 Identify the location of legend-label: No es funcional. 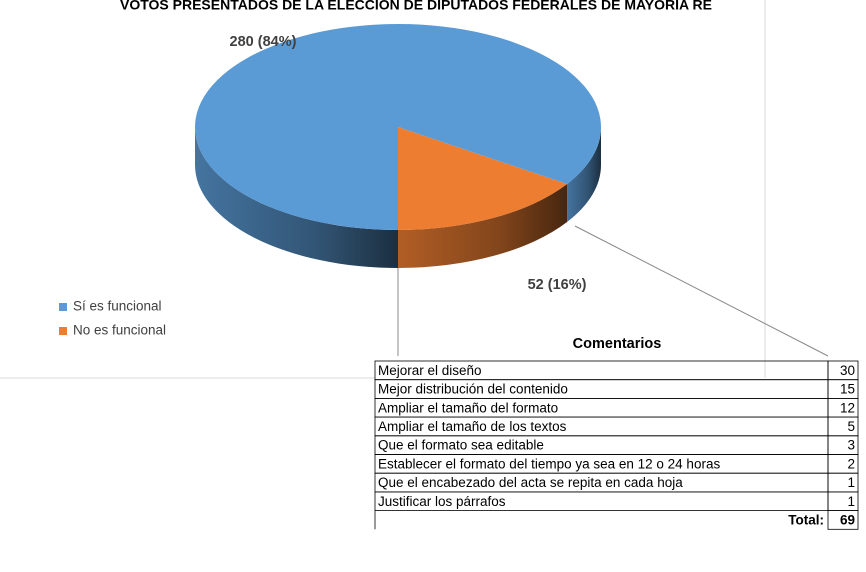
(119, 330).